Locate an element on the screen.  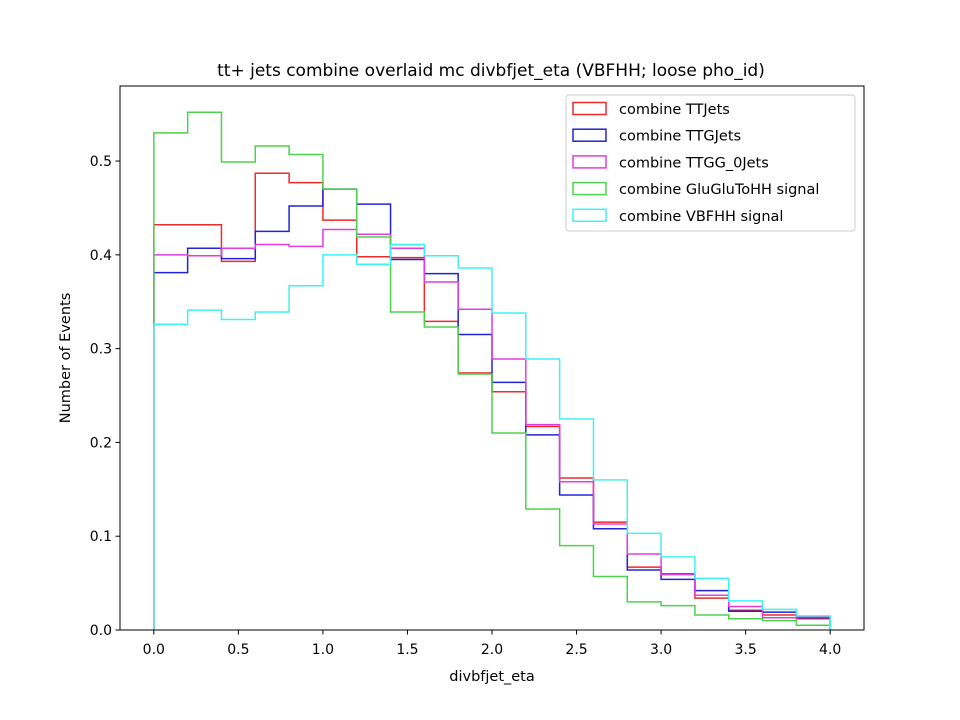
x-tick-label: 3.5 is located at coordinates (746, 650).